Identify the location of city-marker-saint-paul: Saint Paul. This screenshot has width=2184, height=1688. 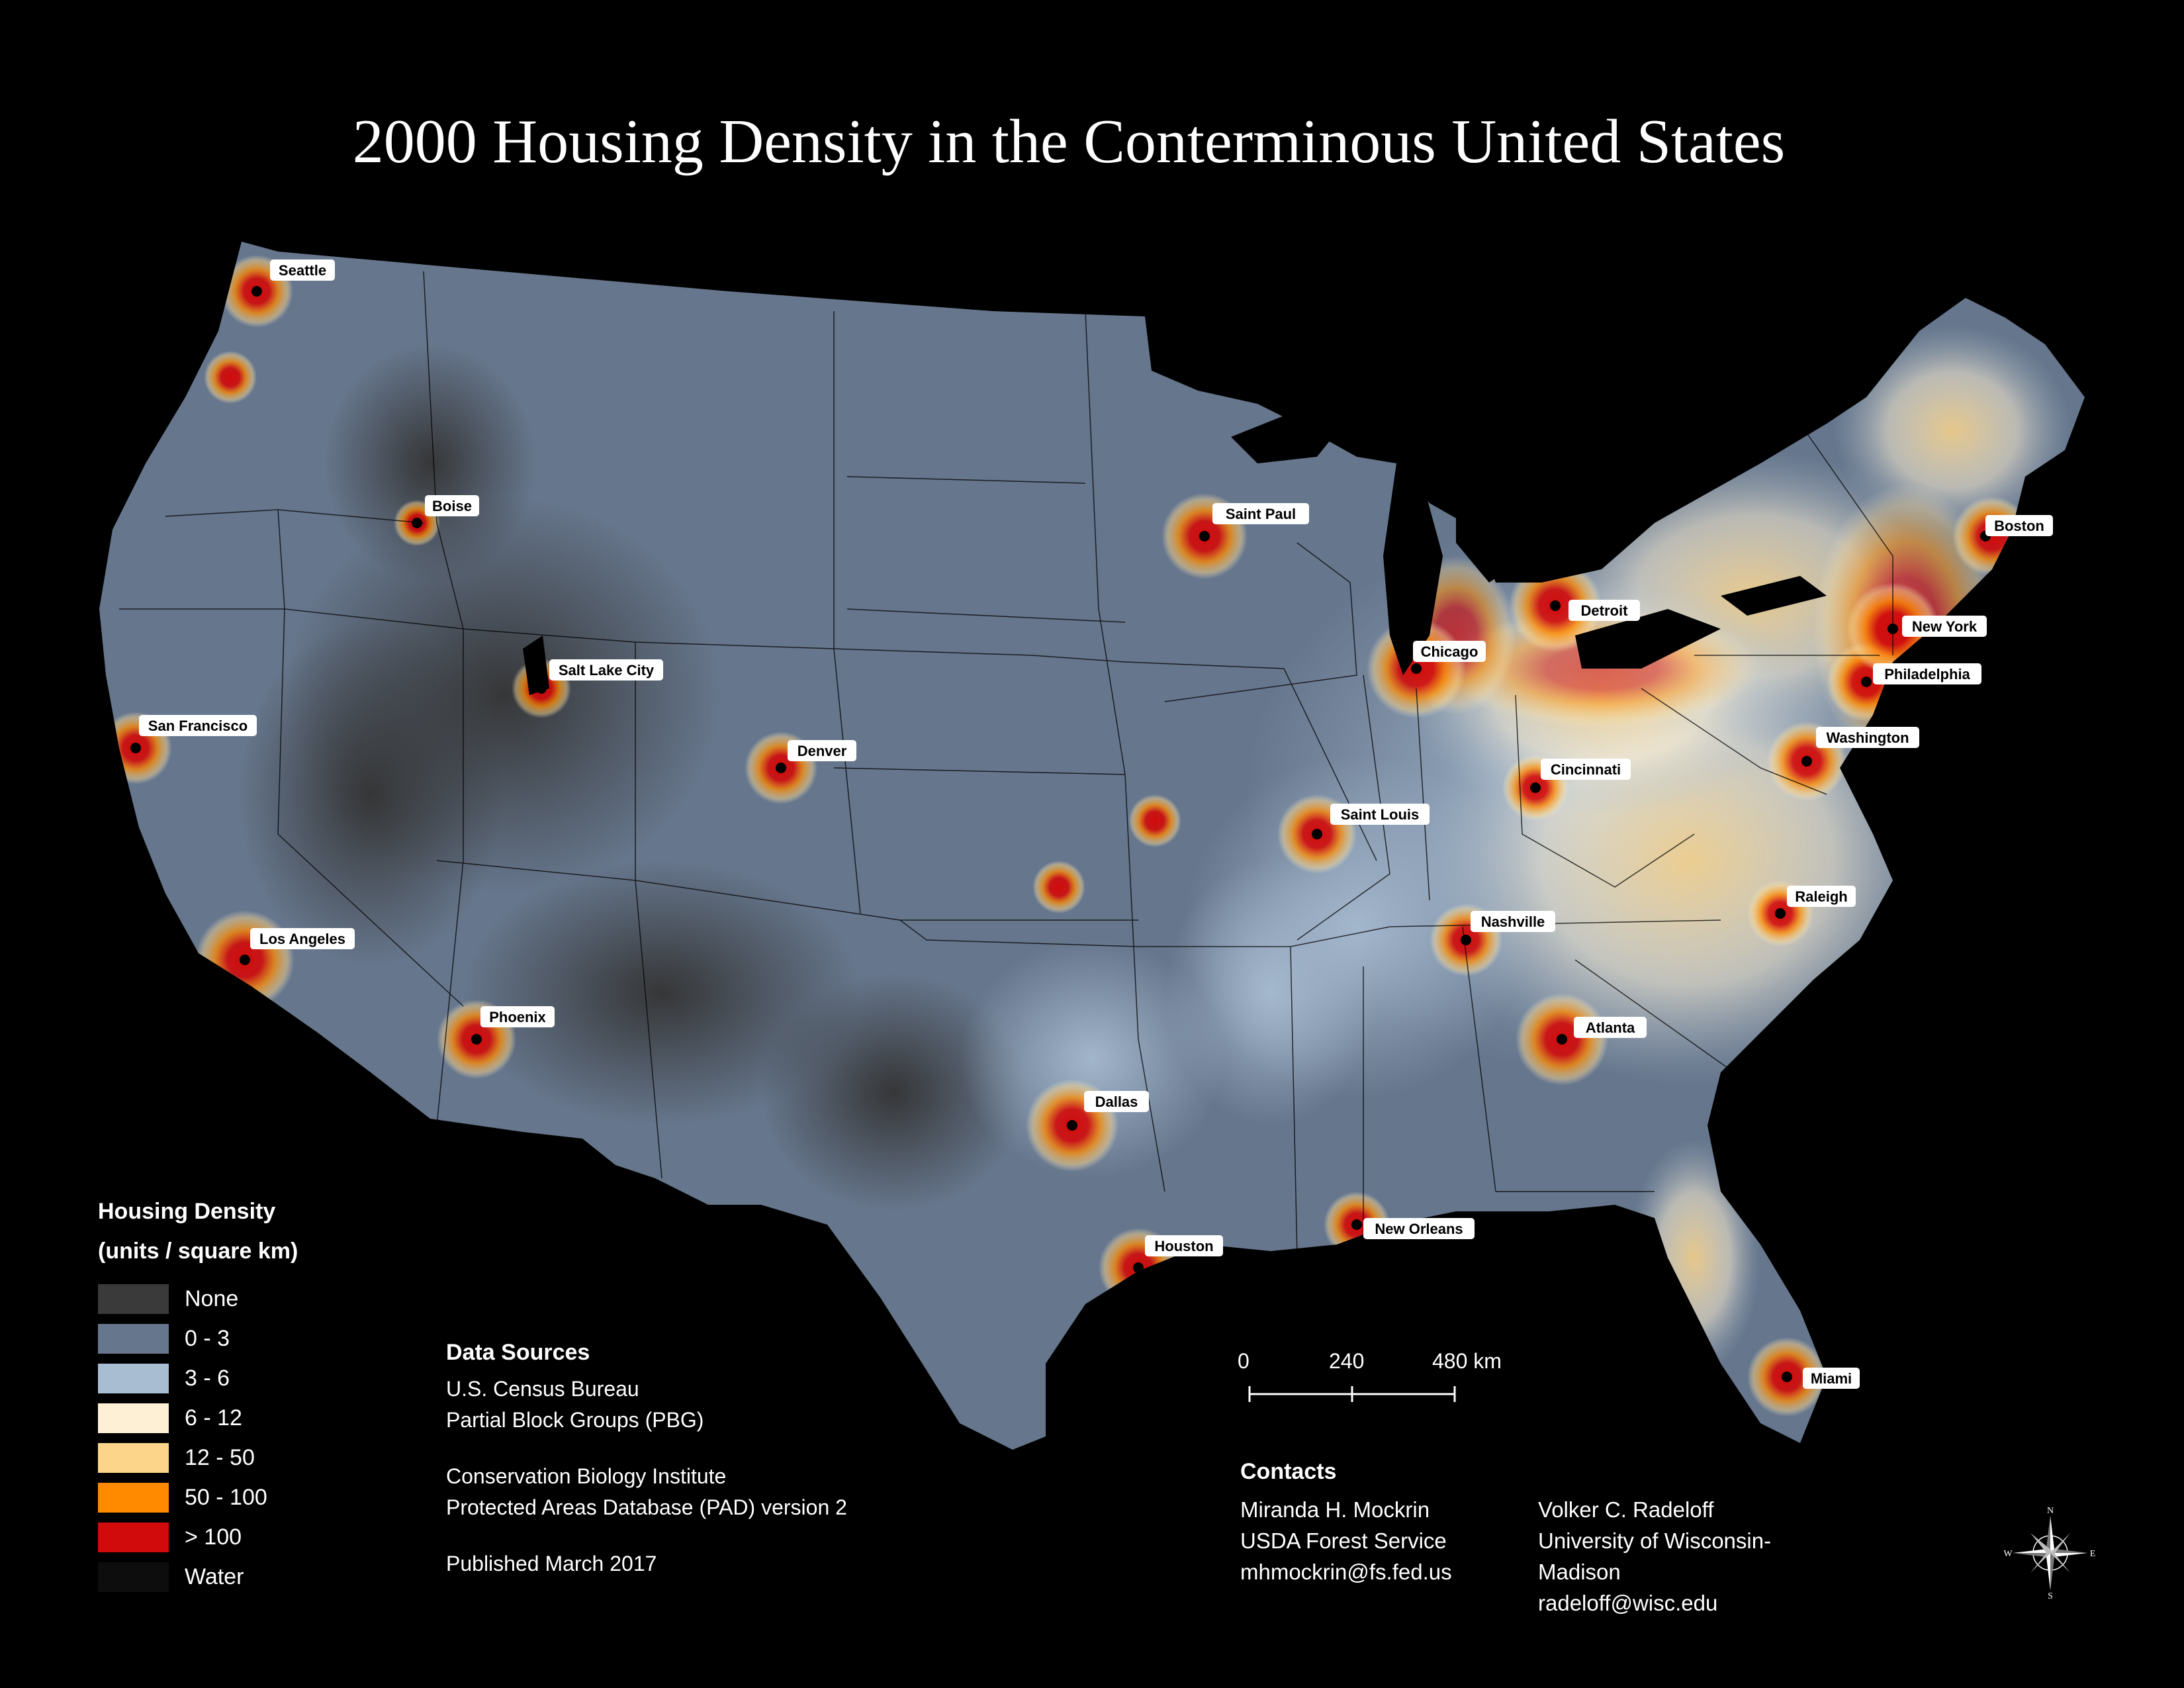
(1254, 522).